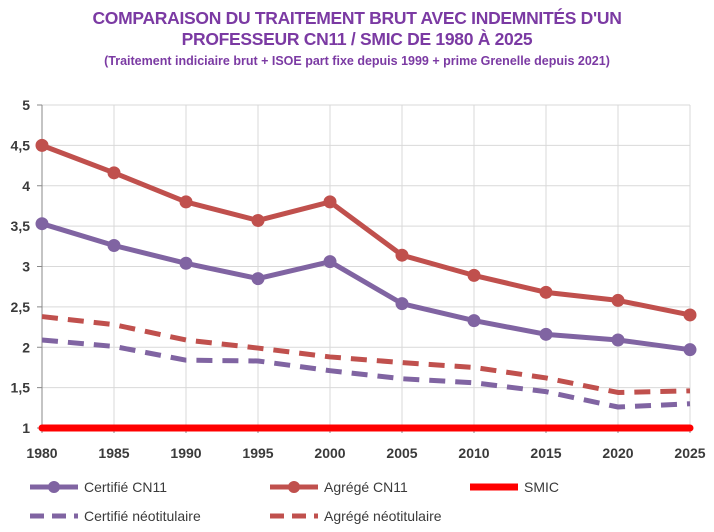  What do you see at coordinates (21, 145) in the screenshot?
I see `y-tick-label: 4,5` at bounding box center [21, 145].